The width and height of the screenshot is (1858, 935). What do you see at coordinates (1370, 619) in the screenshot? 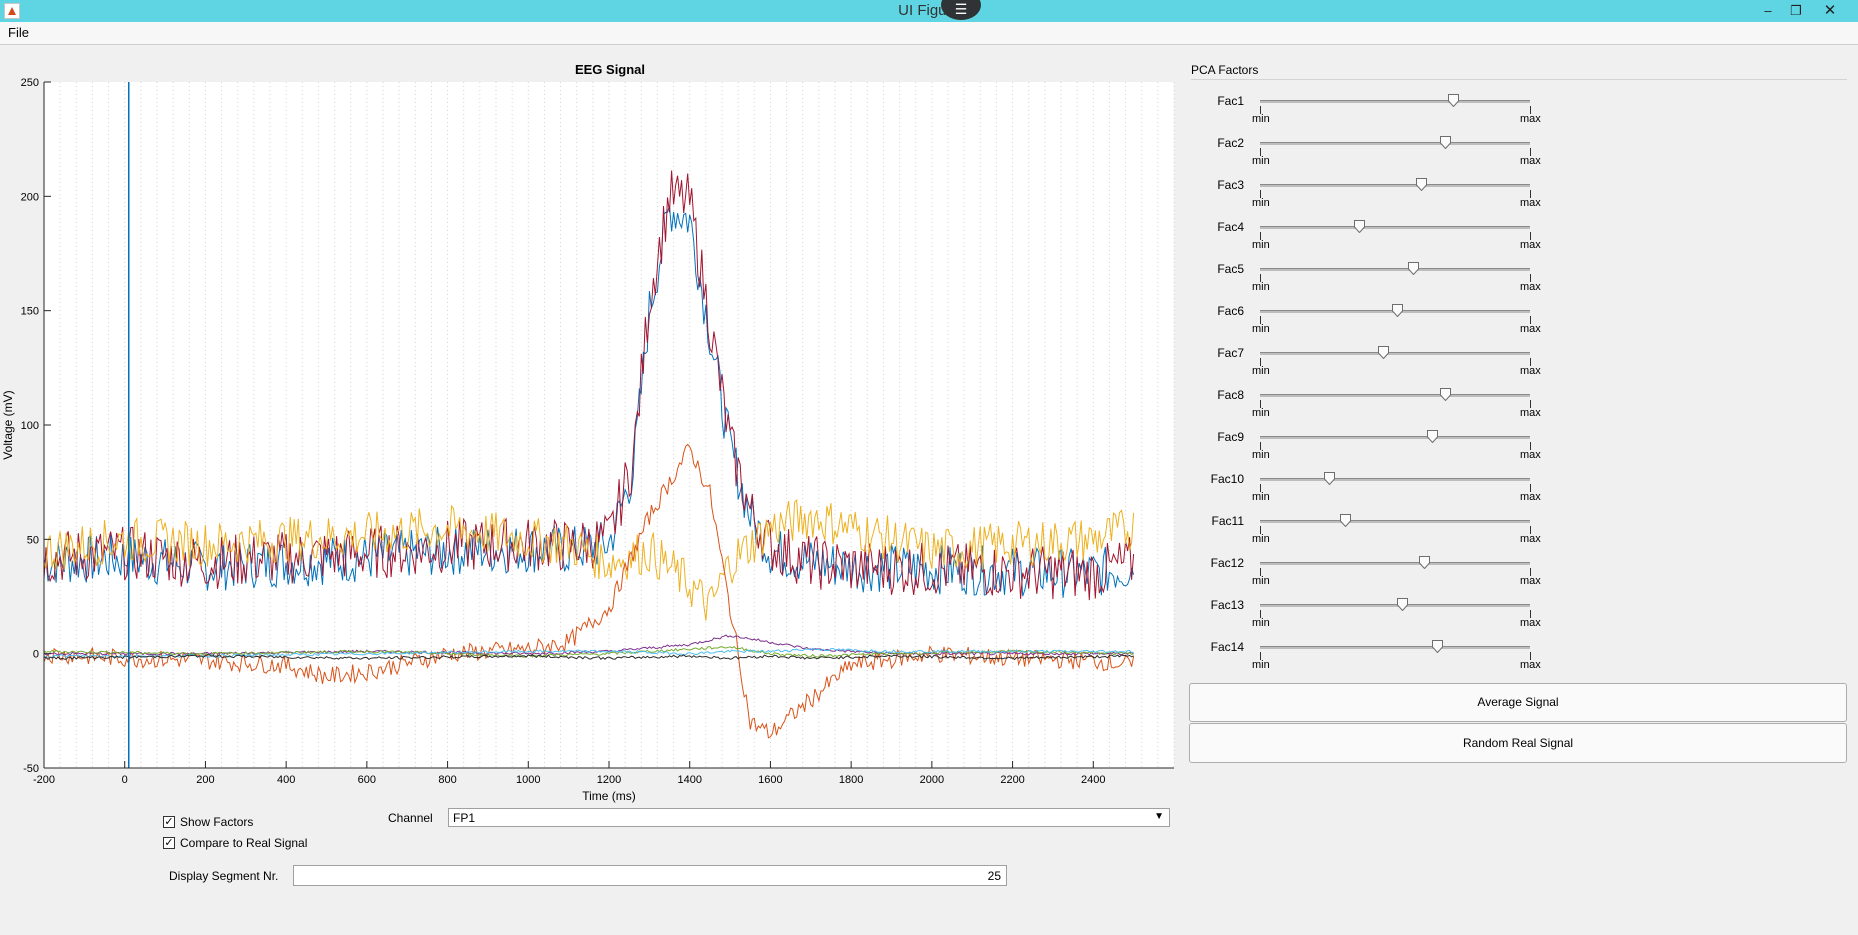
I see `slider-fac13: Fac13 min max` at bounding box center [1370, 619].